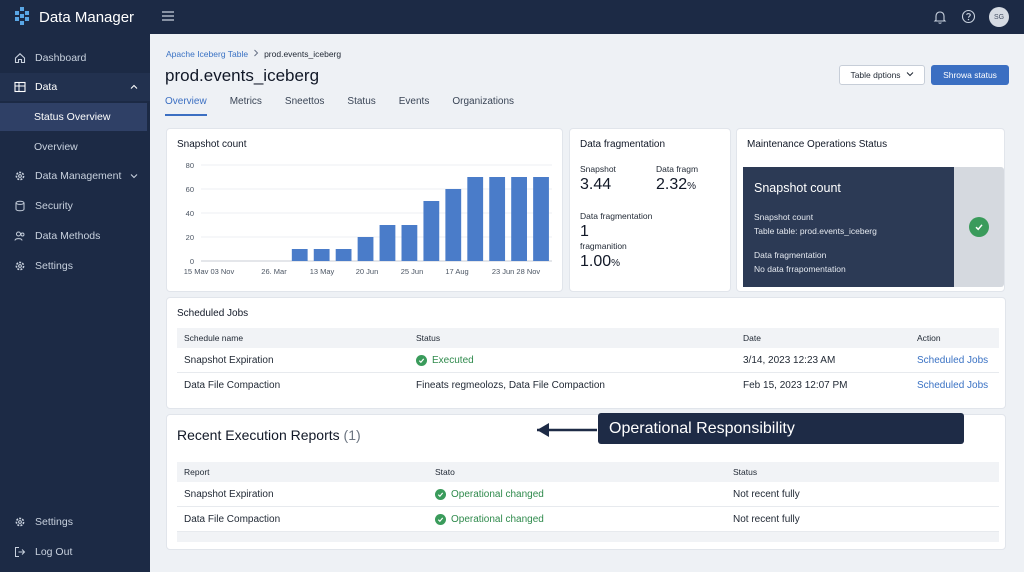 The width and height of the screenshot is (1024, 572). I want to click on chevron-up-icon, so click(134, 88).